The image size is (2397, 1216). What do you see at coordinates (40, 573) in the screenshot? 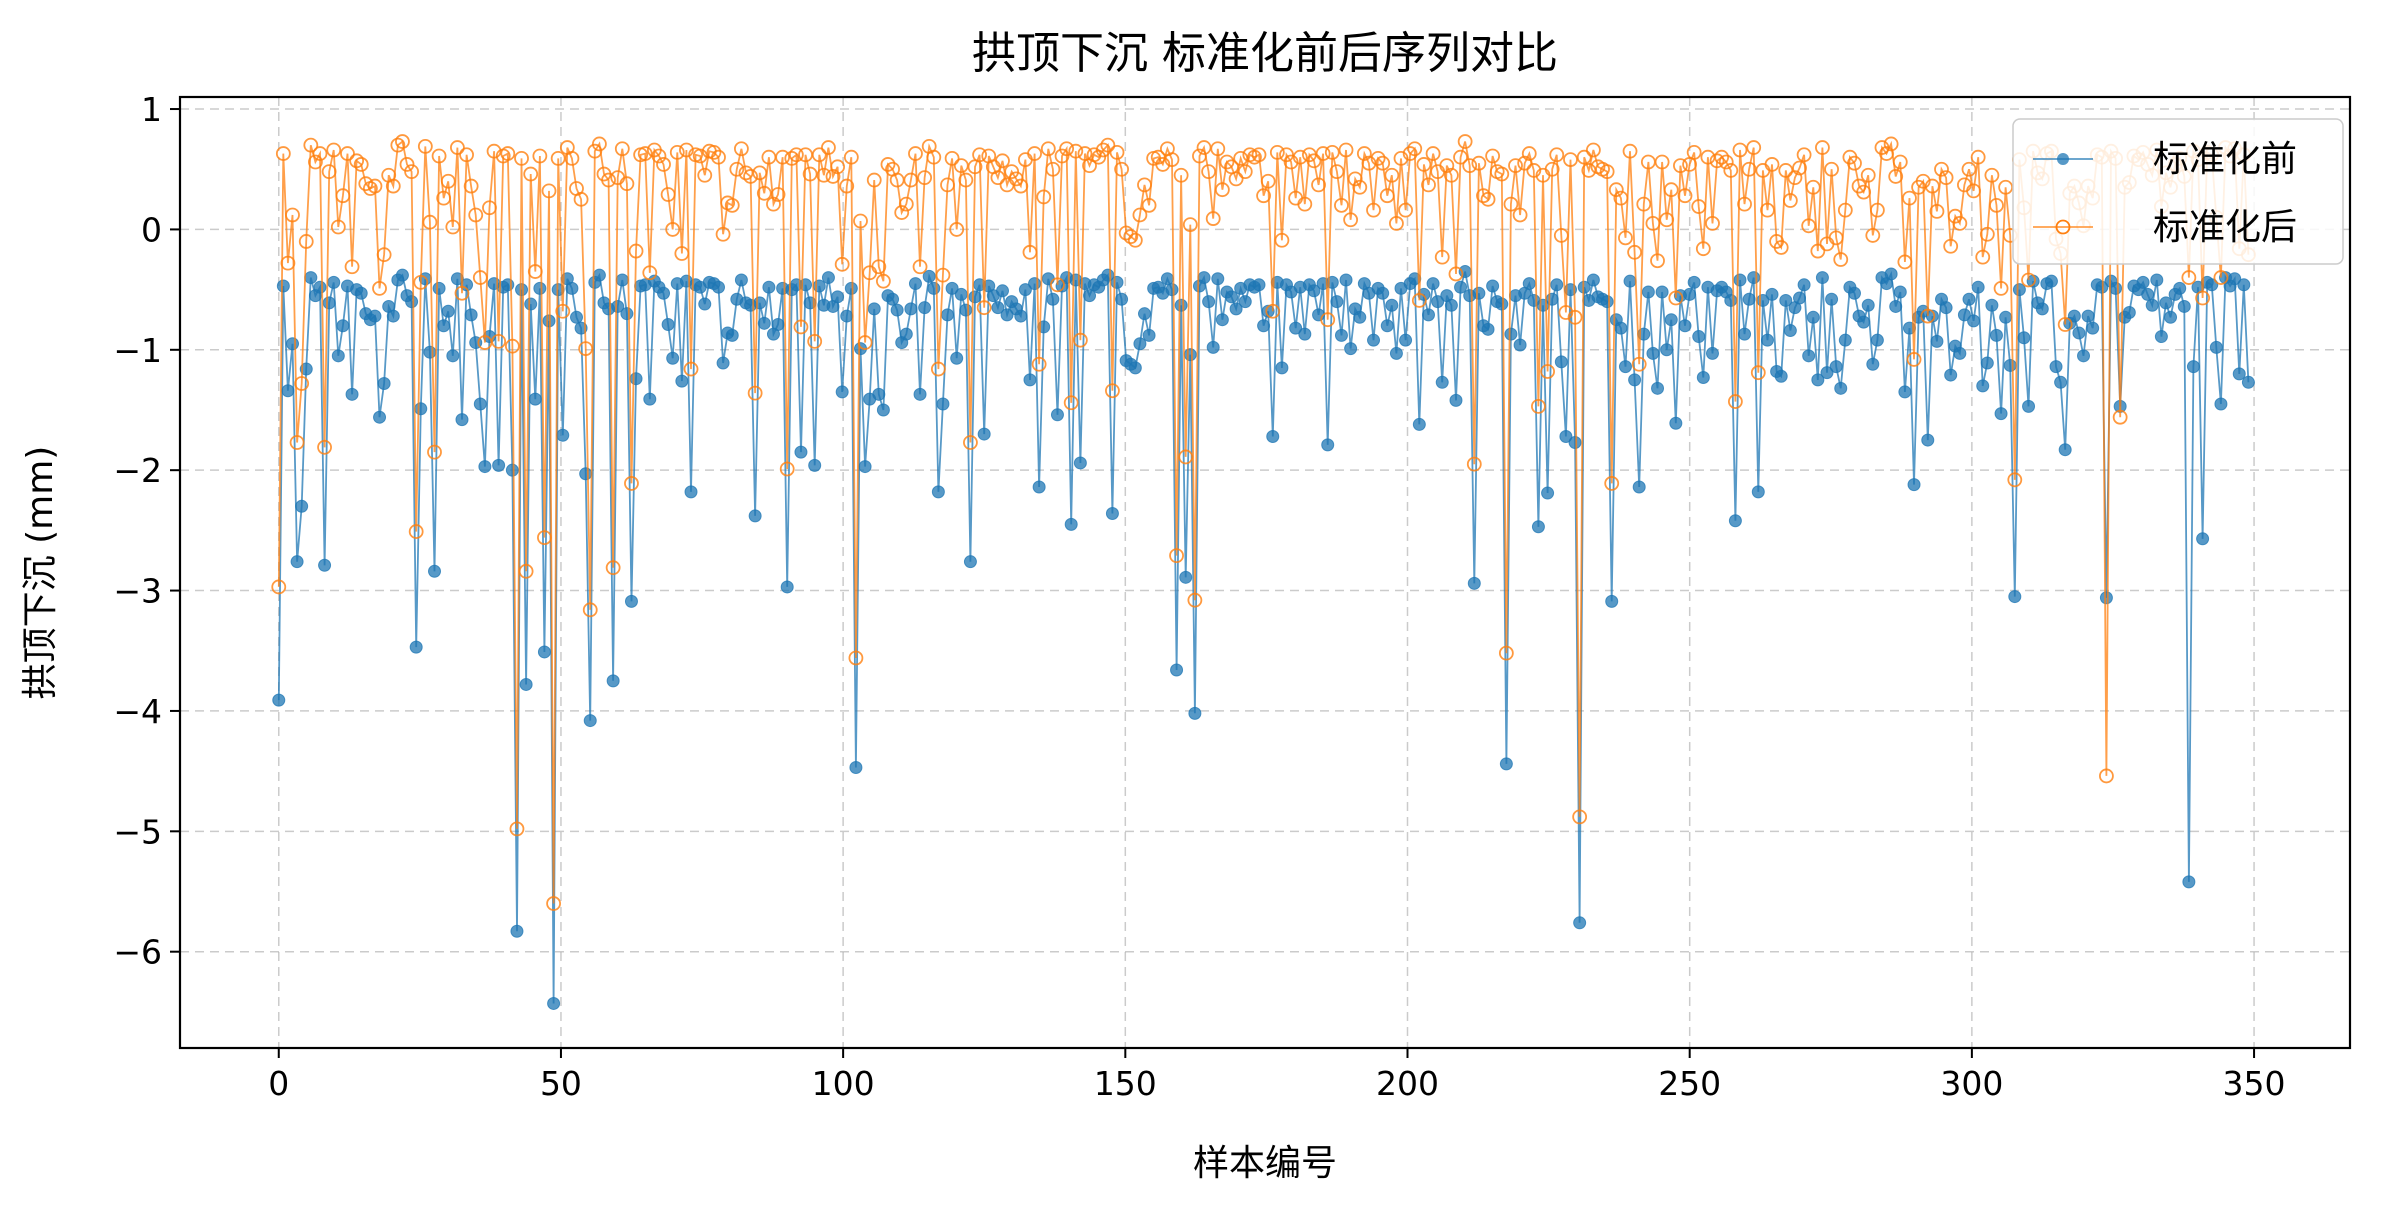
I see `y-axis-label: 拱顶下沉 (mm)` at bounding box center [40, 573].